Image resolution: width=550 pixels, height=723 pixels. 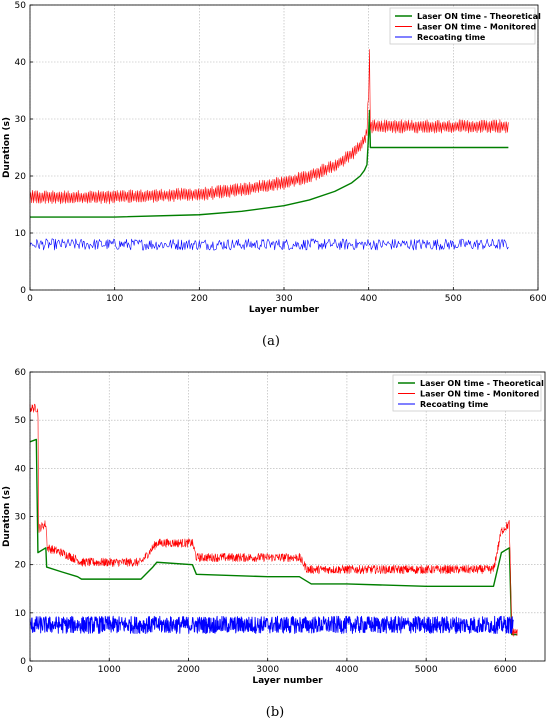 I want to click on x-tick-label: 3000, so click(x=267, y=670).